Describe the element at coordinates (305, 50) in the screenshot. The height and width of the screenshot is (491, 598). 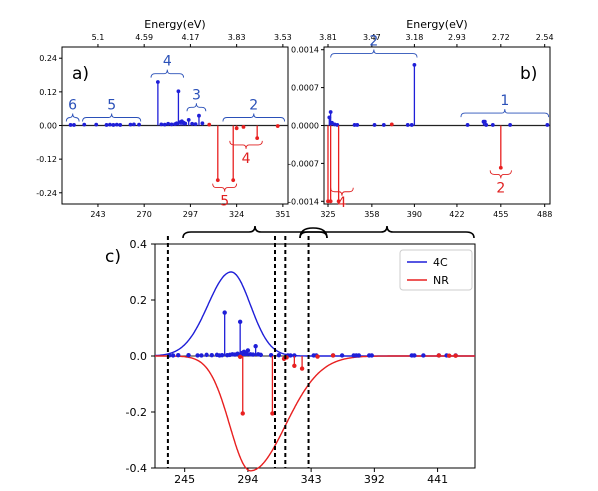
I see `y-tick-label: 0.0014` at that location.